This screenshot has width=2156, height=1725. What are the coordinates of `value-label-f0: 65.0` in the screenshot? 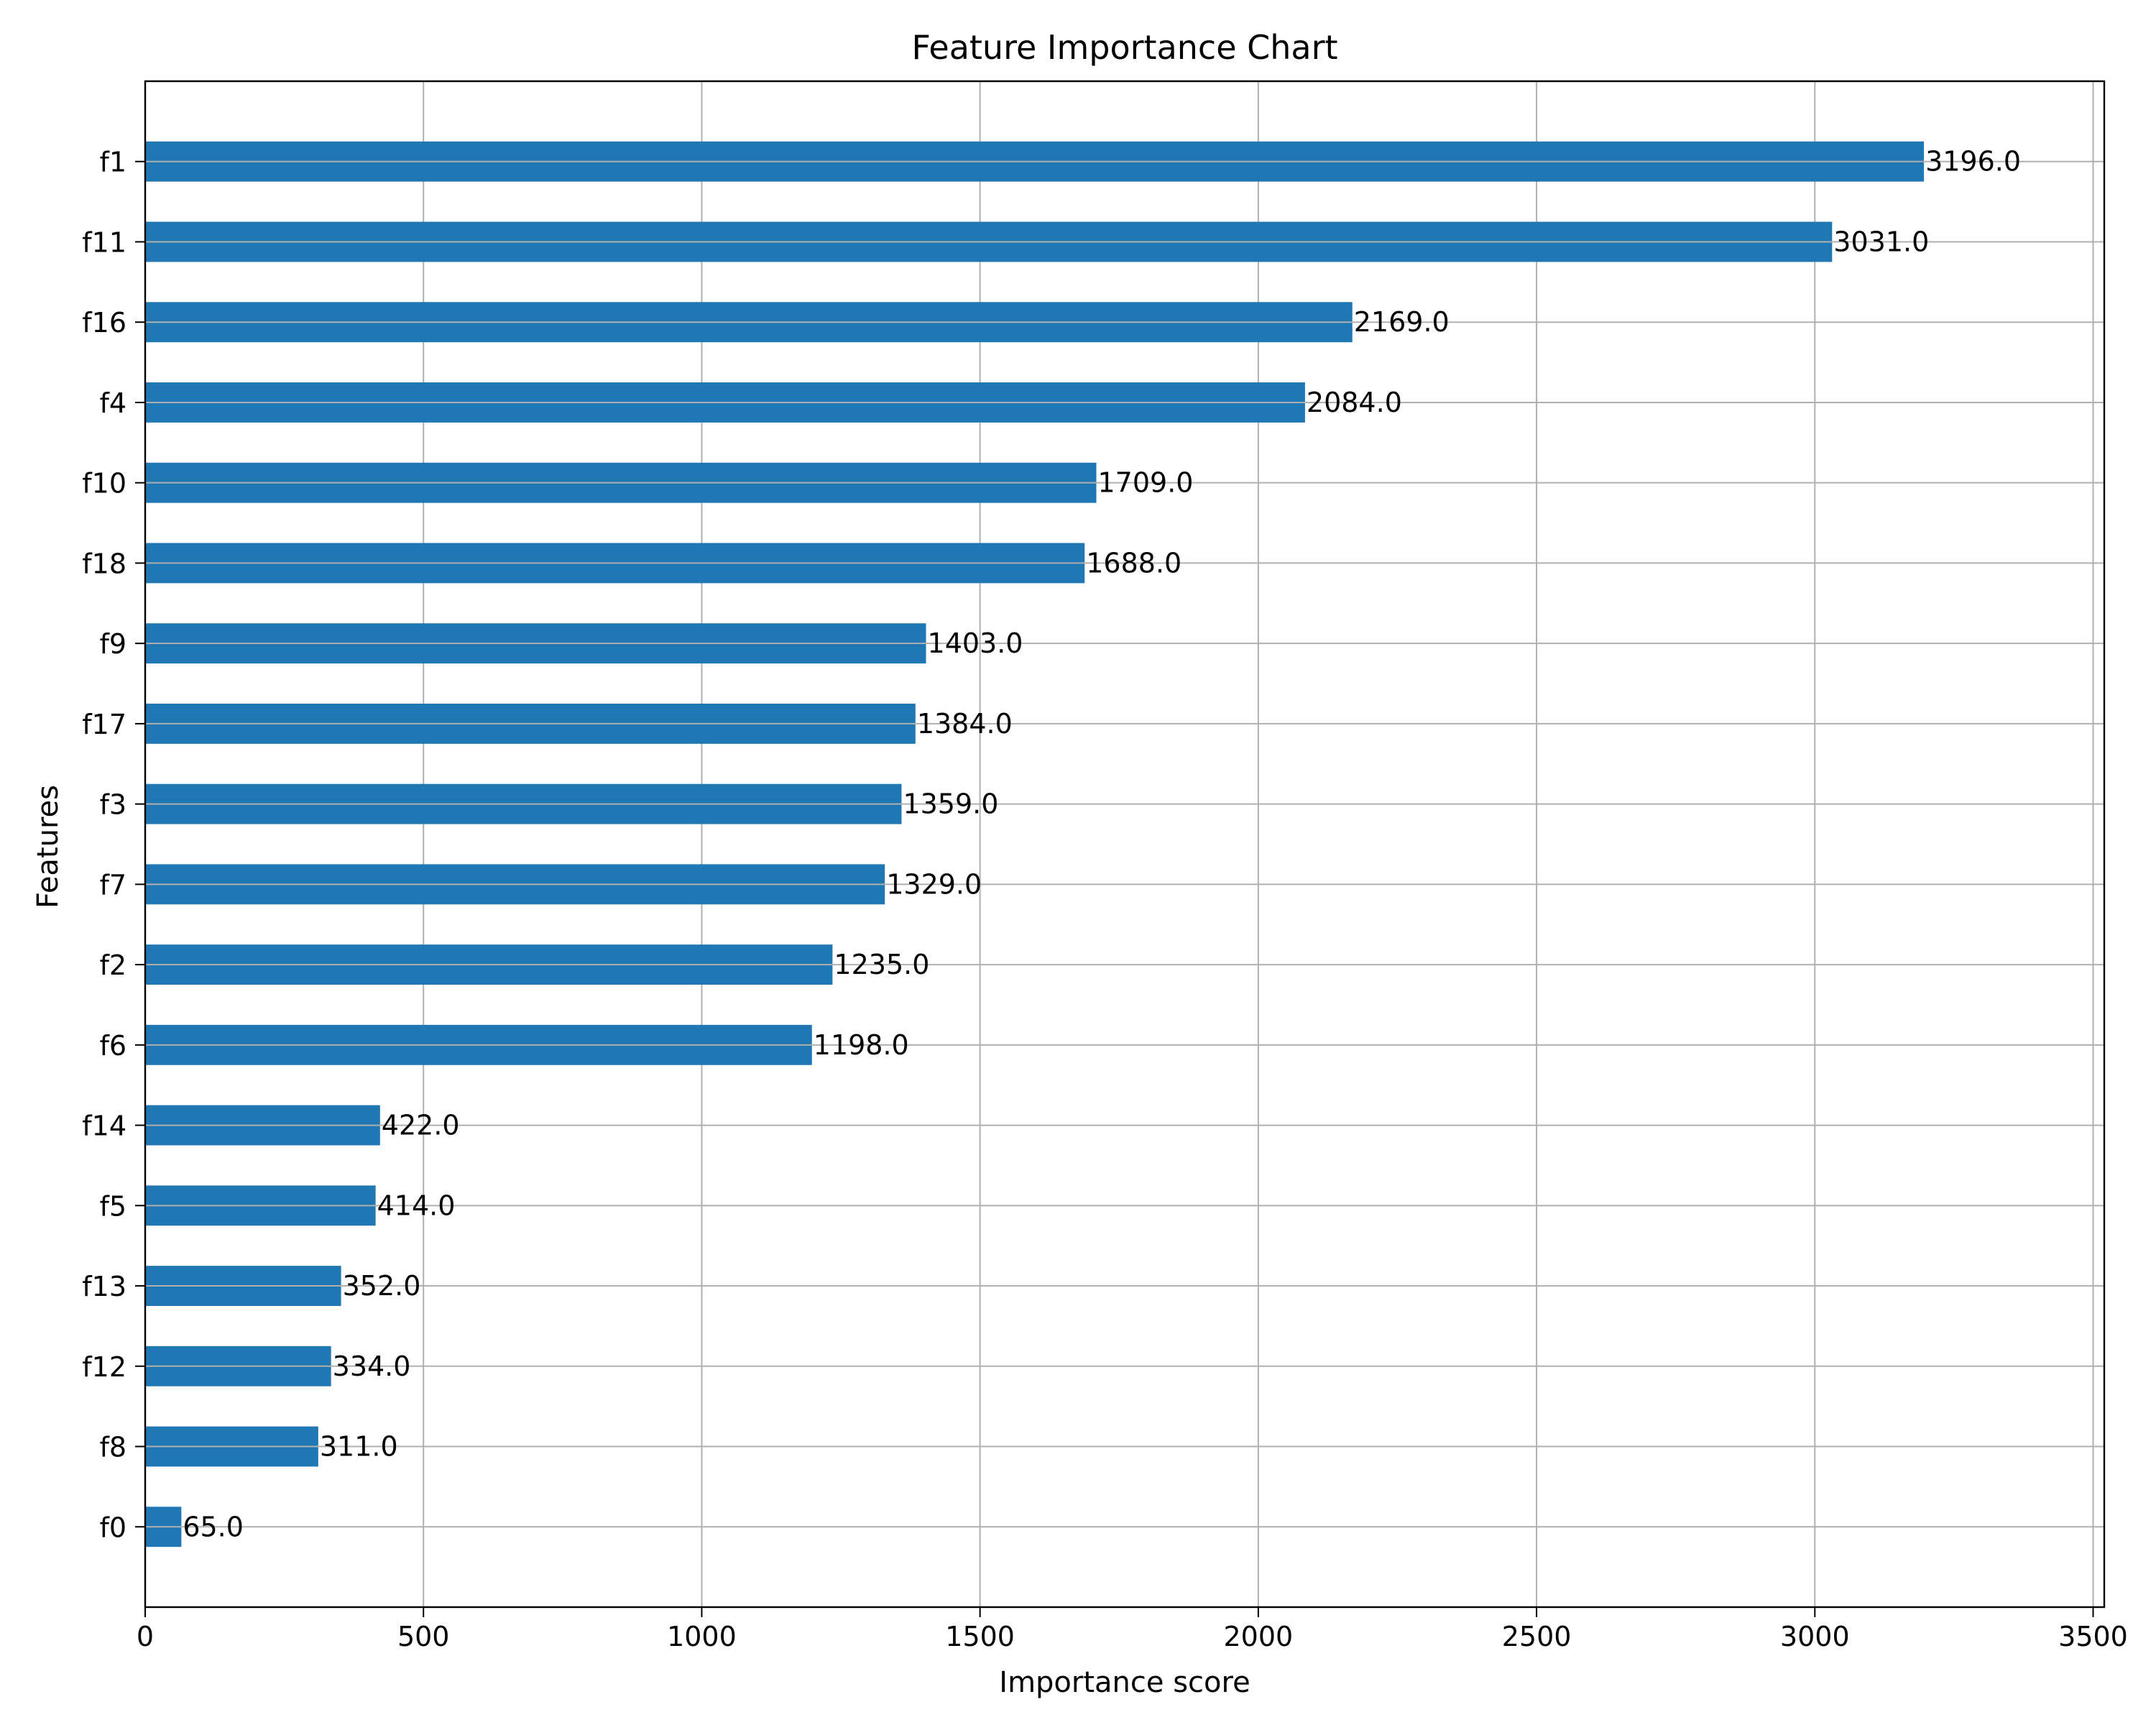 It's located at (214, 1526).